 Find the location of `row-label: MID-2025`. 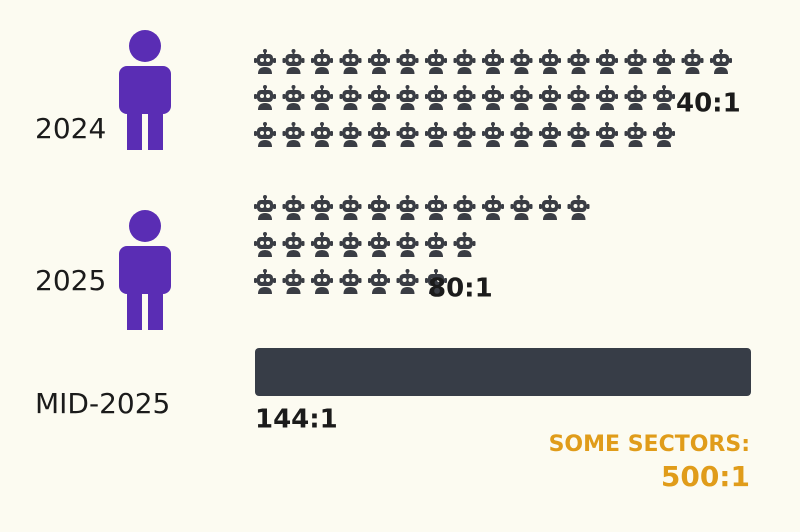

row-label: MID-2025 is located at coordinates (102, 403).